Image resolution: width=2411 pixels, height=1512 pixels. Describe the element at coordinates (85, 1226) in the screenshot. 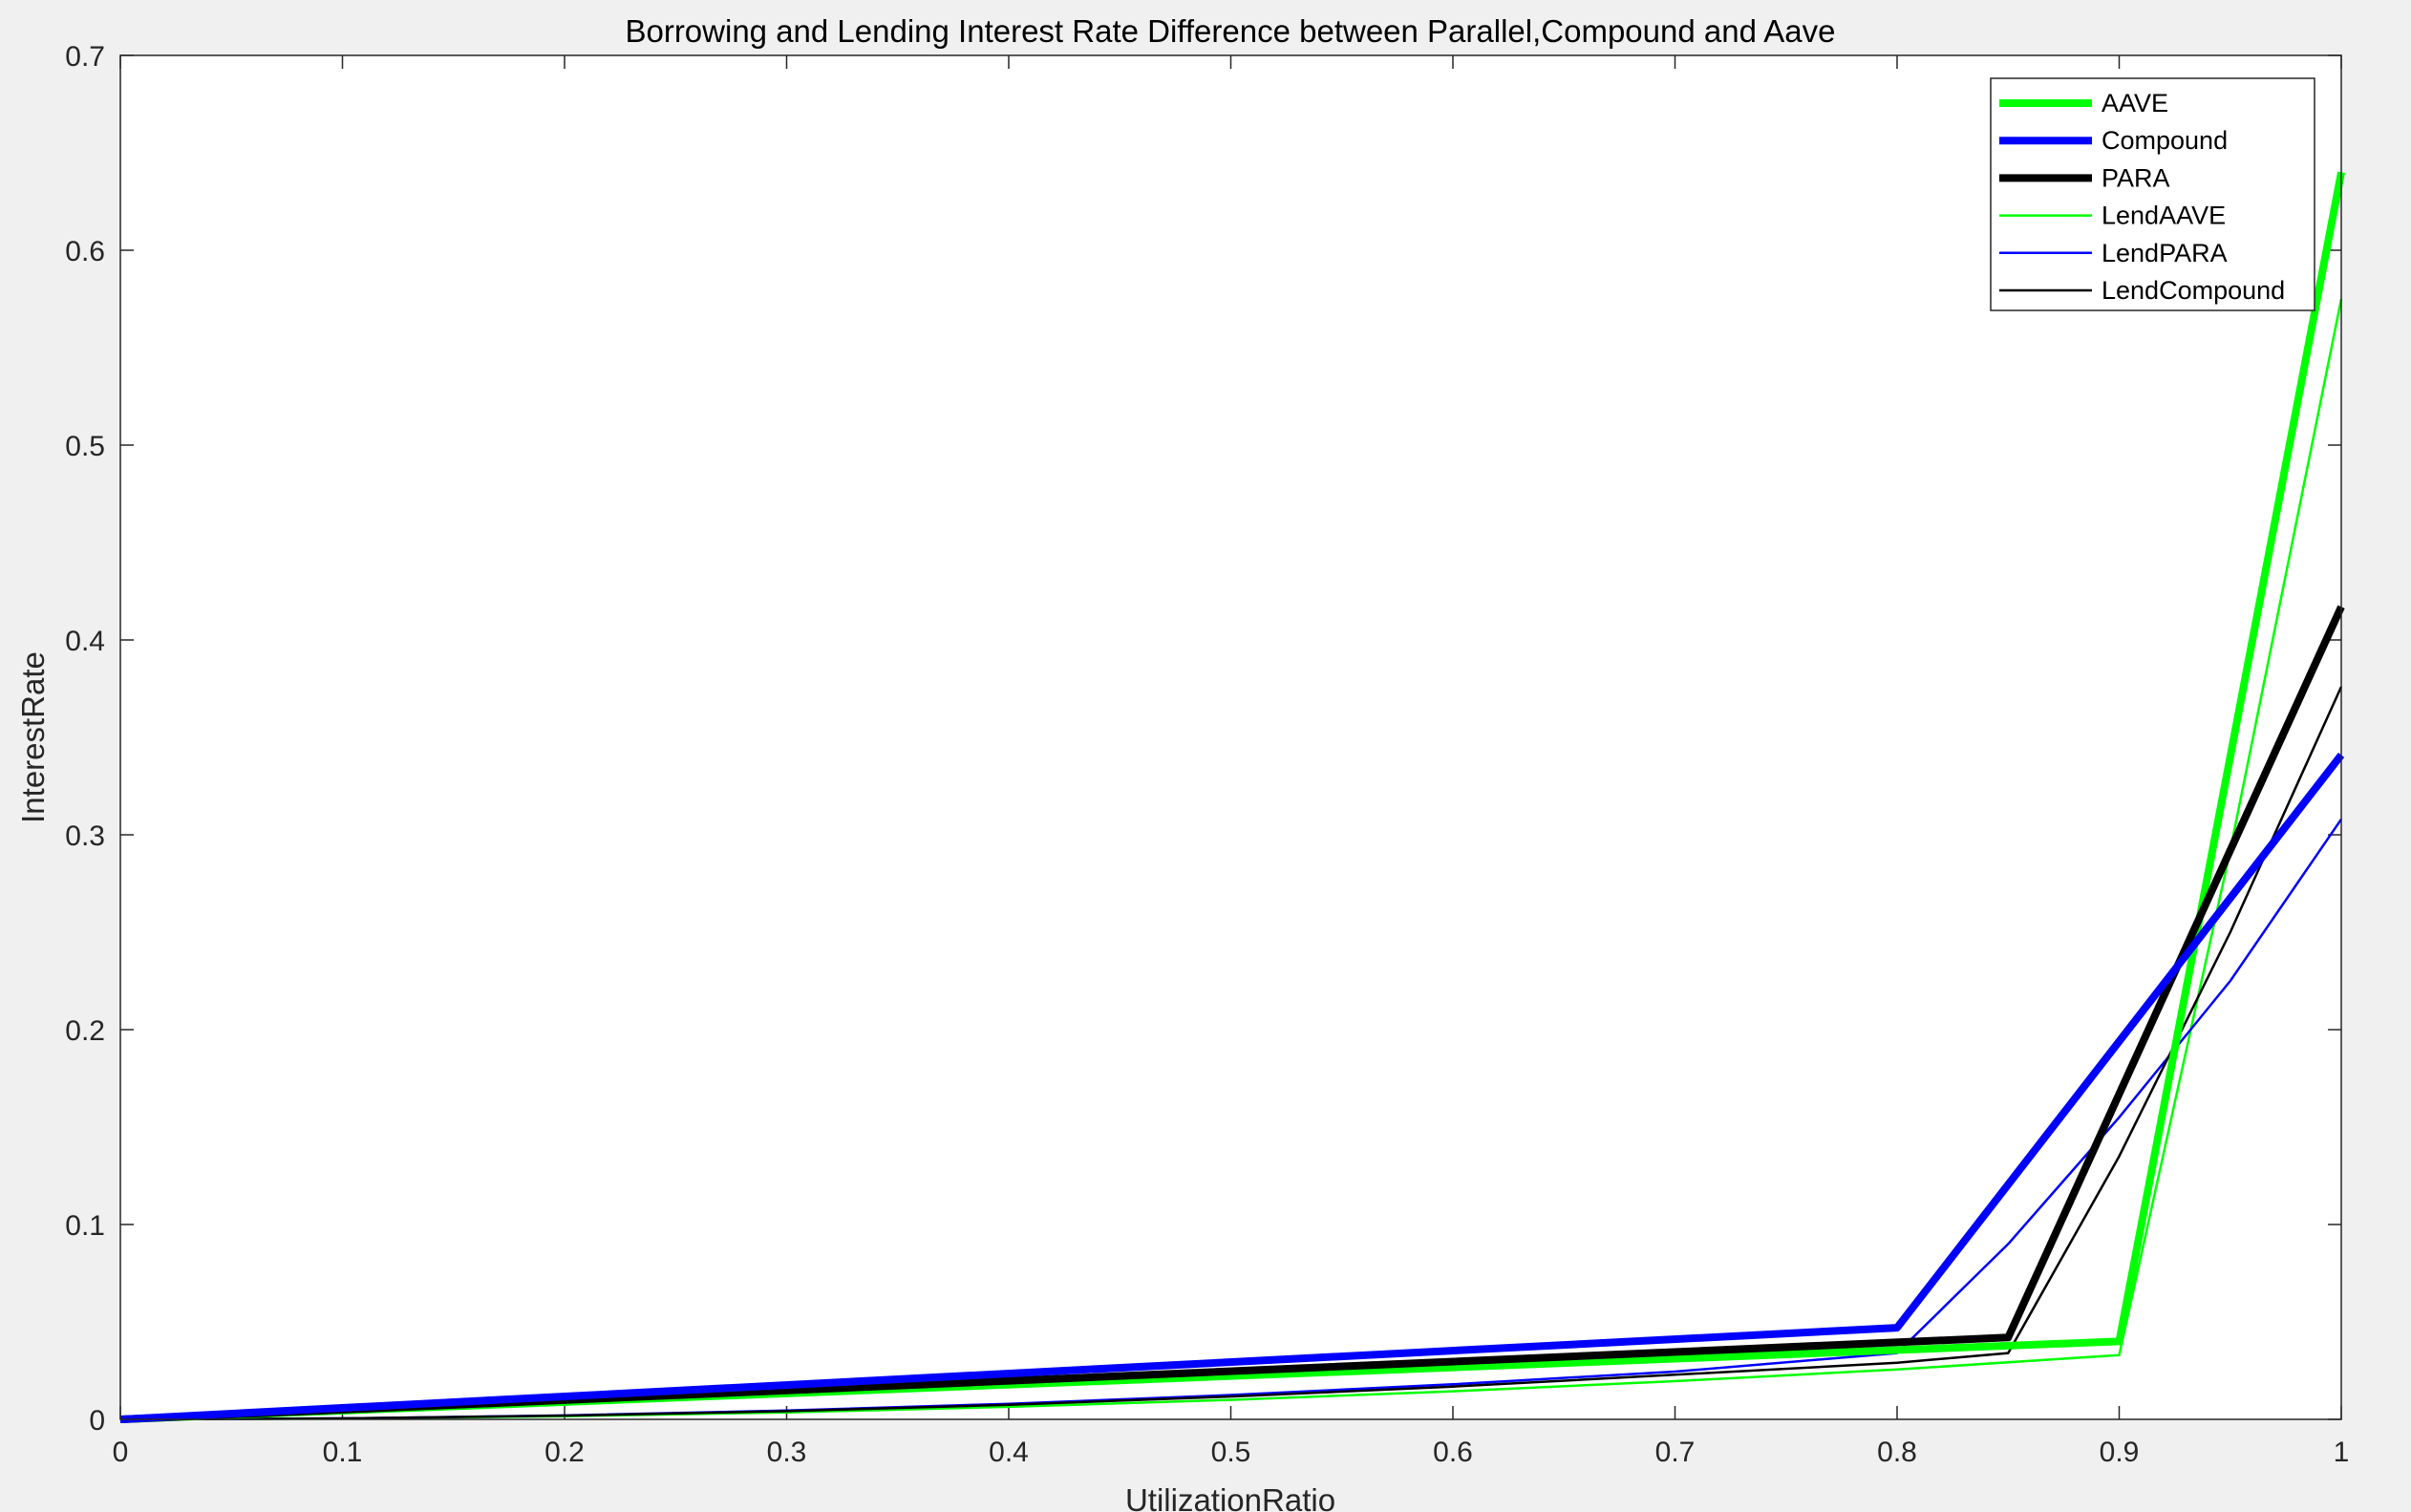

I see `y-tick-label: 0.1` at that location.